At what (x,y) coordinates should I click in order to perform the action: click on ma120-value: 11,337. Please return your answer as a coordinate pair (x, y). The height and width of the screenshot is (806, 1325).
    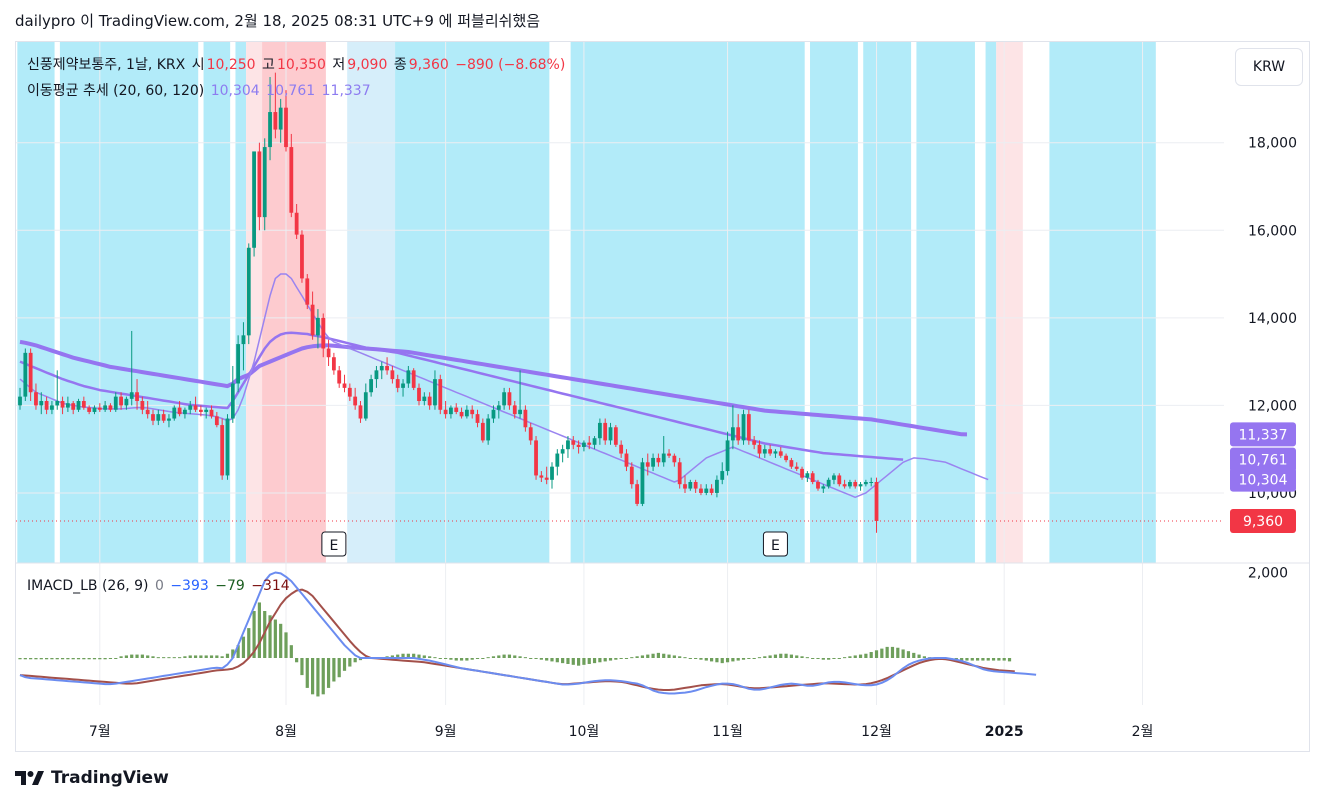
    Looking at the image, I should click on (346, 91).